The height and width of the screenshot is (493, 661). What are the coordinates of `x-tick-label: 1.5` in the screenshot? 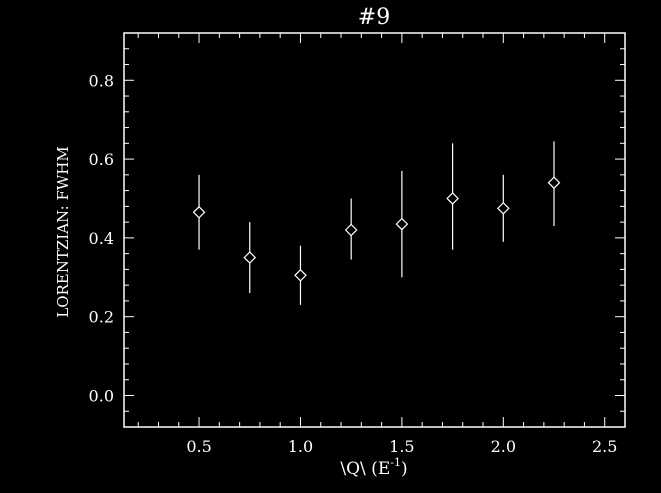 It's located at (401, 446).